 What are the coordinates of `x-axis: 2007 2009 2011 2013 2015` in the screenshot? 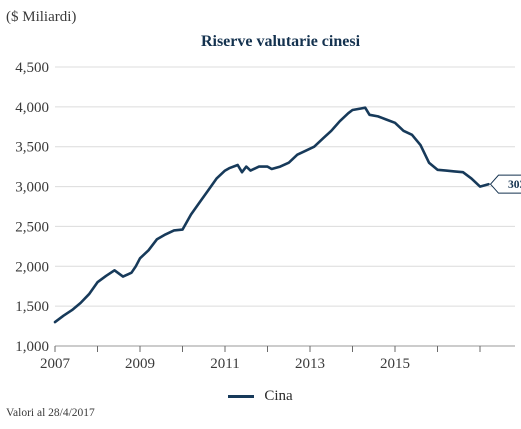 It's located at (260, 359).